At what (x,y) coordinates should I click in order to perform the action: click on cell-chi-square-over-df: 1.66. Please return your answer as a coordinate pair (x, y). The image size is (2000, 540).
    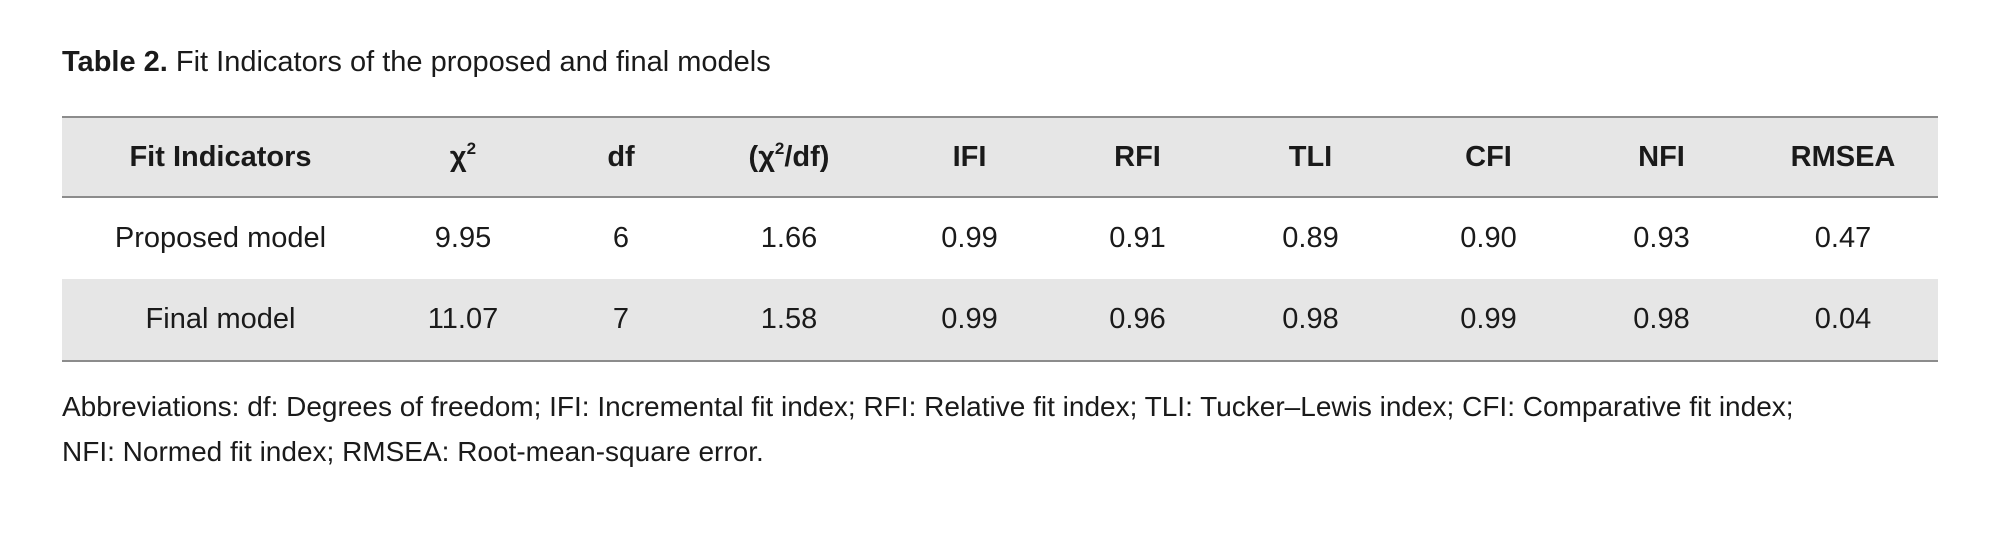
    Looking at the image, I should click on (789, 238).